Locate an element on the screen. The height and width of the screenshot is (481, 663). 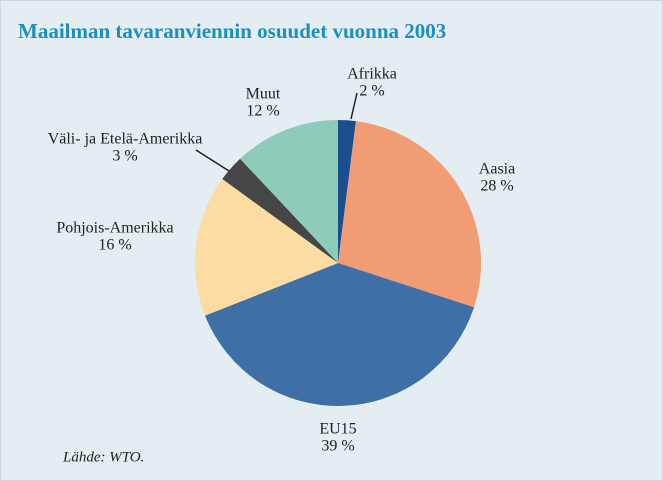
slice-value-label: 16 % is located at coordinates (114, 245).